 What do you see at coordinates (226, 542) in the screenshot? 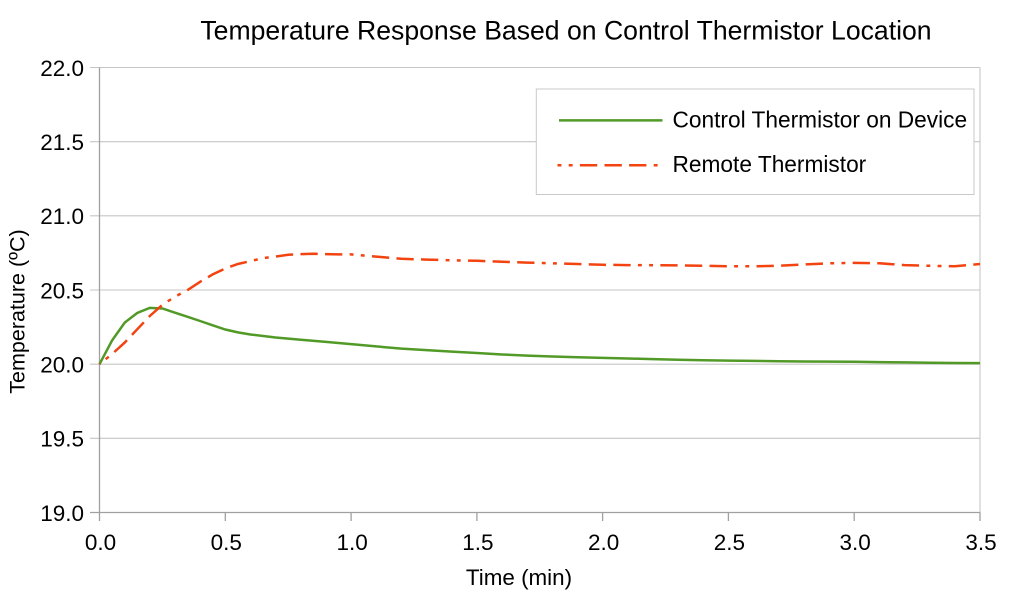
I see `svg-text: 0.5` at bounding box center [226, 542].